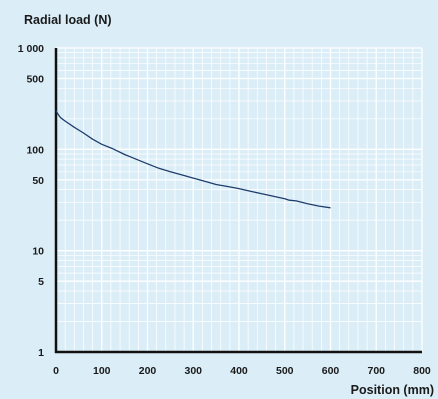 Image resolution: width=438 pixels, height=399 pixels. What do you see at coordinates (422, 371) in the screenshot?
I see `x-tick-label: 800` at bounding box center [422, 371].